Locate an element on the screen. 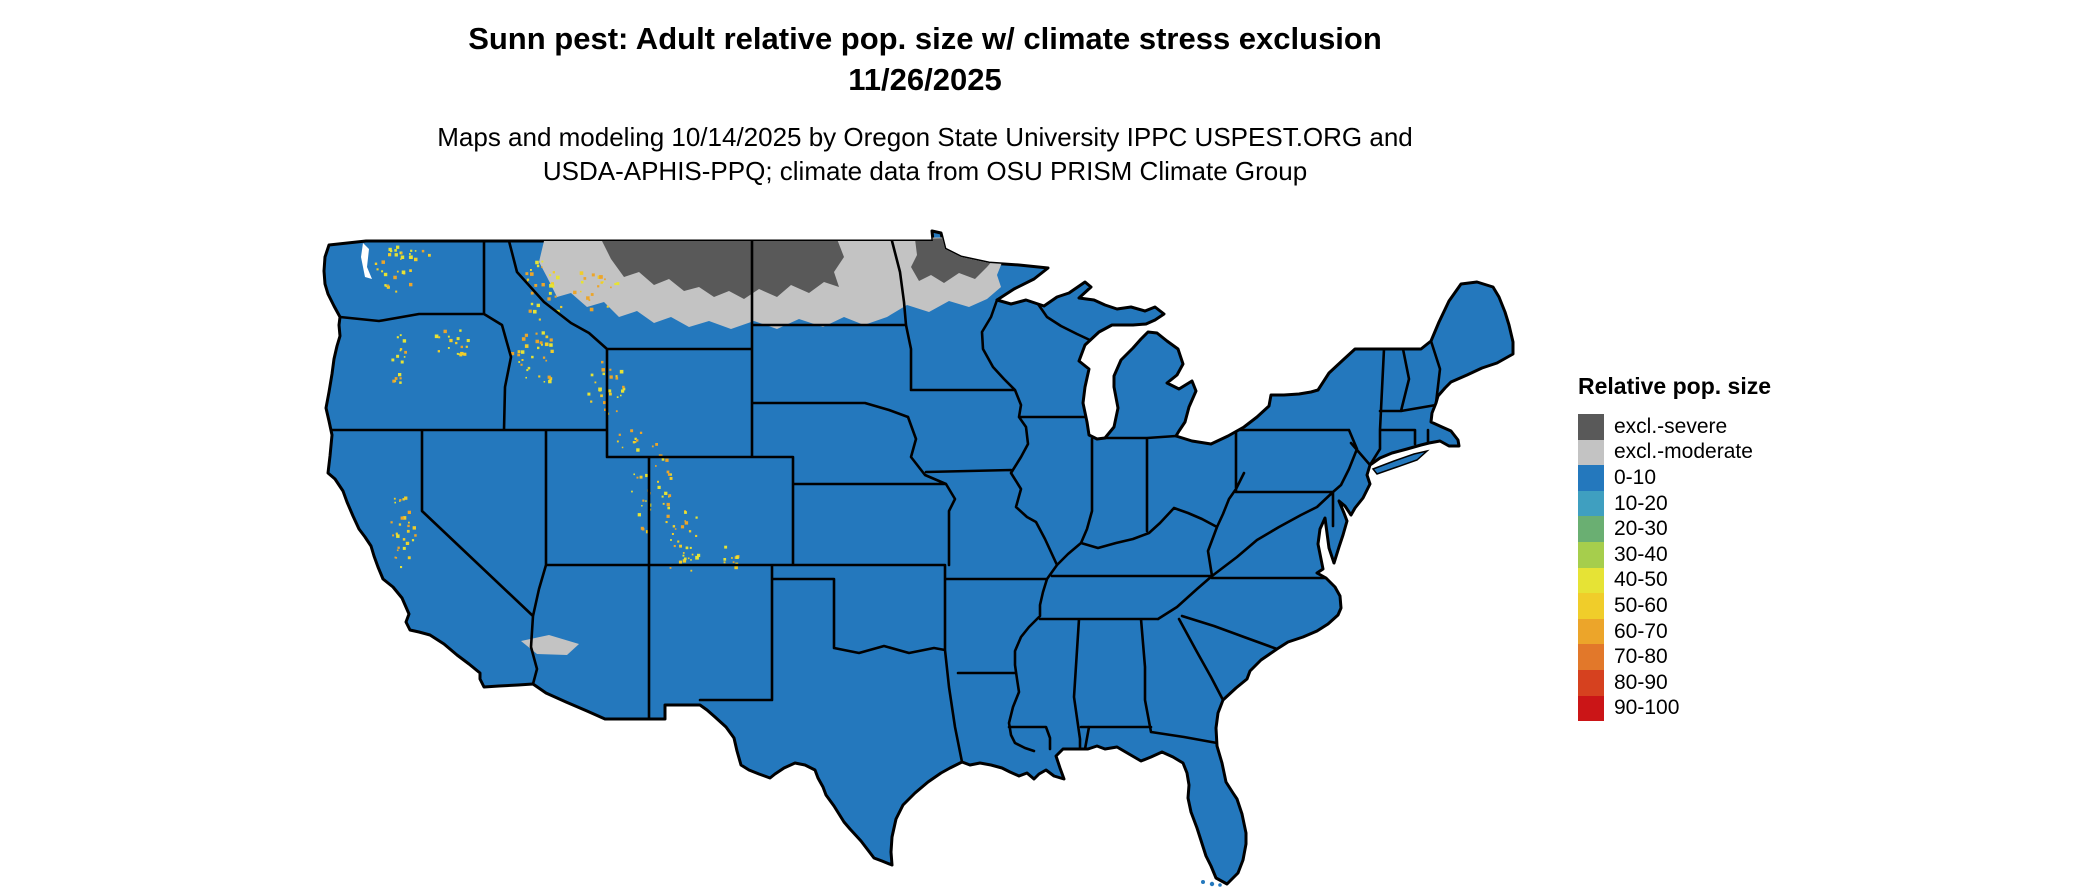 The height and width of the screenshot is (892, 2100). legend-item: 70-80 is located at coordinates (1728, 657).